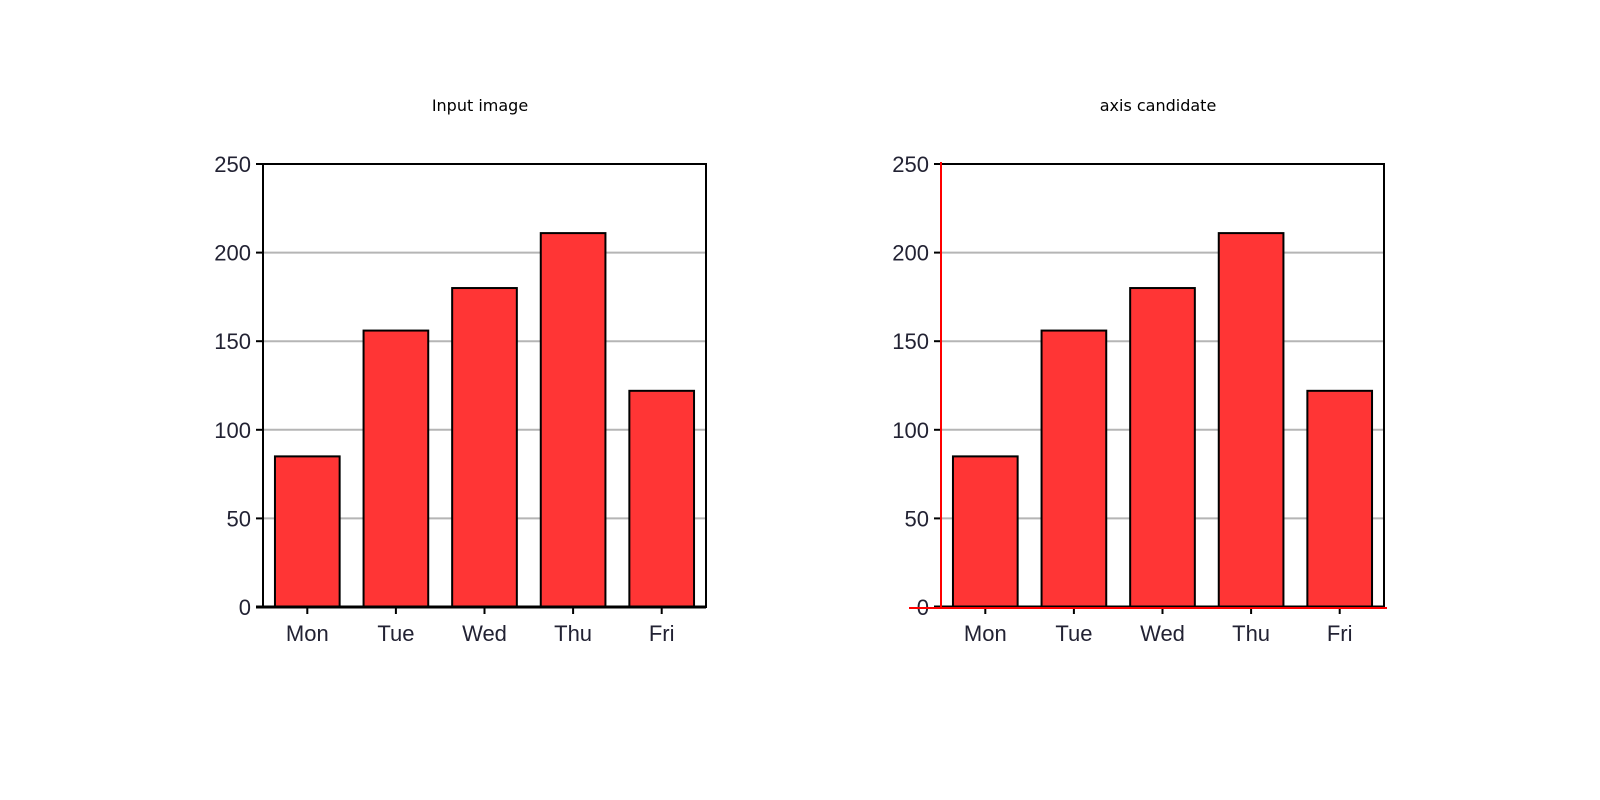  Describe the element at coordinates (480, 105) in the screenshot. I see `chart-title-left: Input image` at that location.